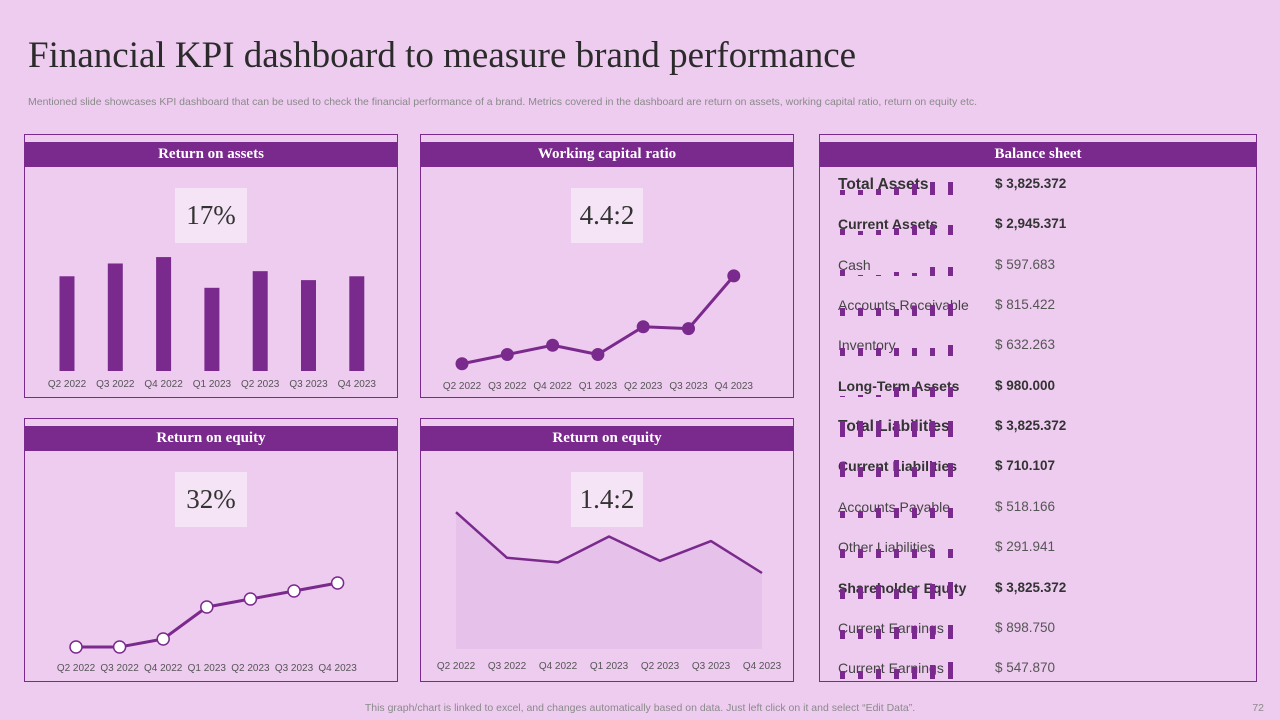 This screenshot has height=720, width=1280. I want to click on wcr-tick-3: Q1 2023, so click(598, 386).